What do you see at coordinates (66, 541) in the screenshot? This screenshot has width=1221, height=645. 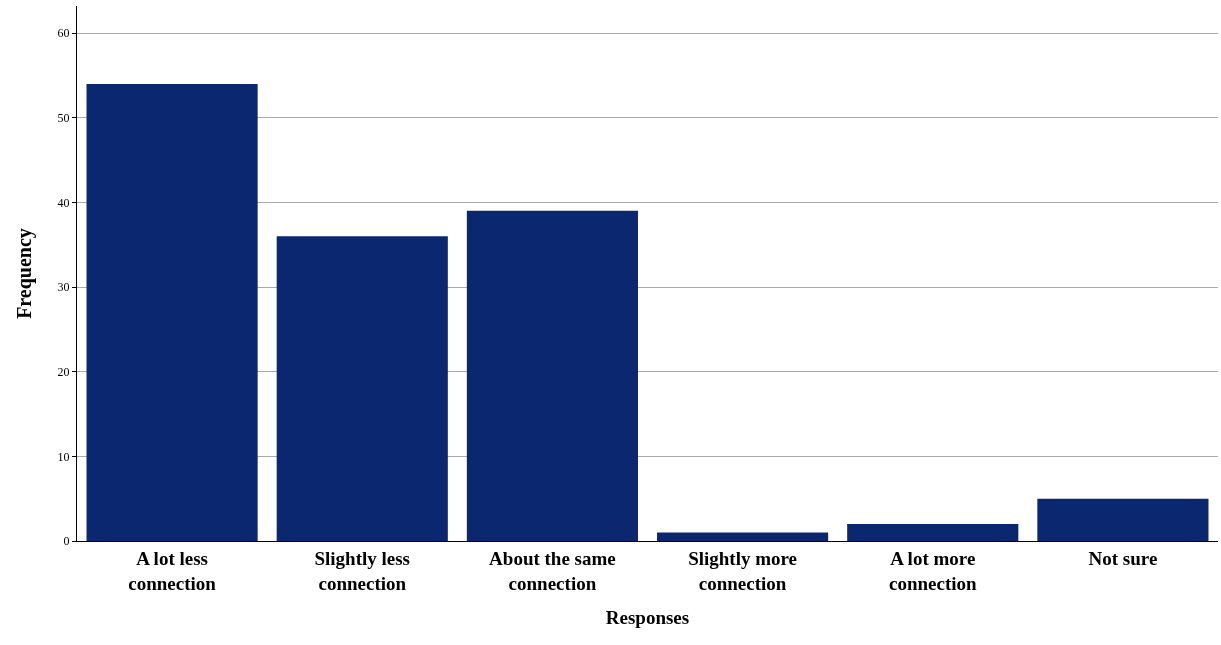 I see `y-tick-label: 0` at bounding box center [66, 541].